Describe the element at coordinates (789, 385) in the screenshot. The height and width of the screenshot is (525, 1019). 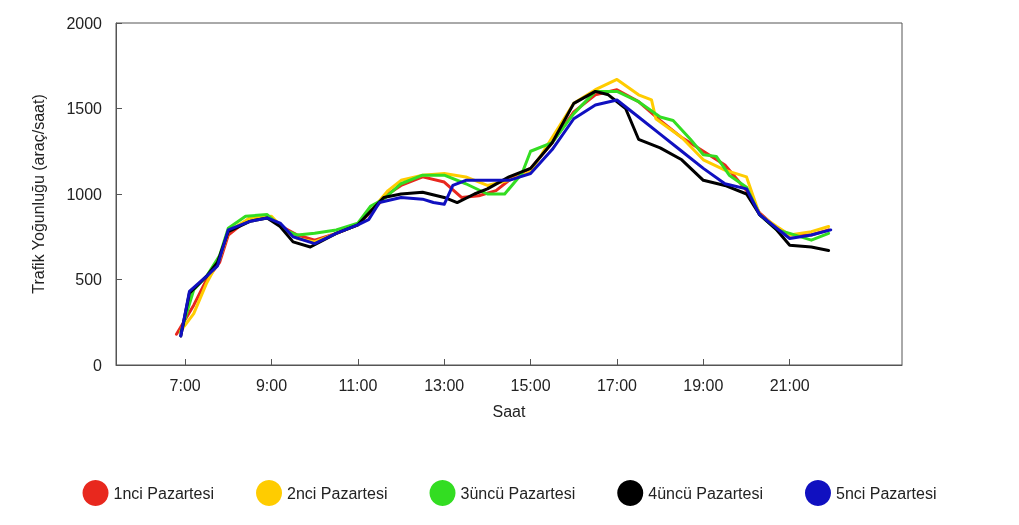
I see `x-tick-label: 21:00` at that location.